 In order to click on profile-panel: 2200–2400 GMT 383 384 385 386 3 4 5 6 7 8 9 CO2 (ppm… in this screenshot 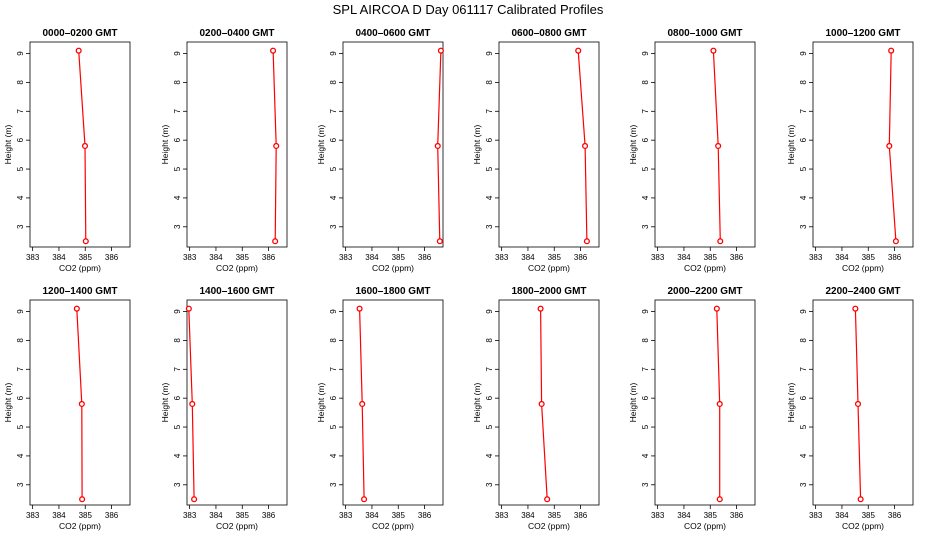, I will do `click(850, 408)`.